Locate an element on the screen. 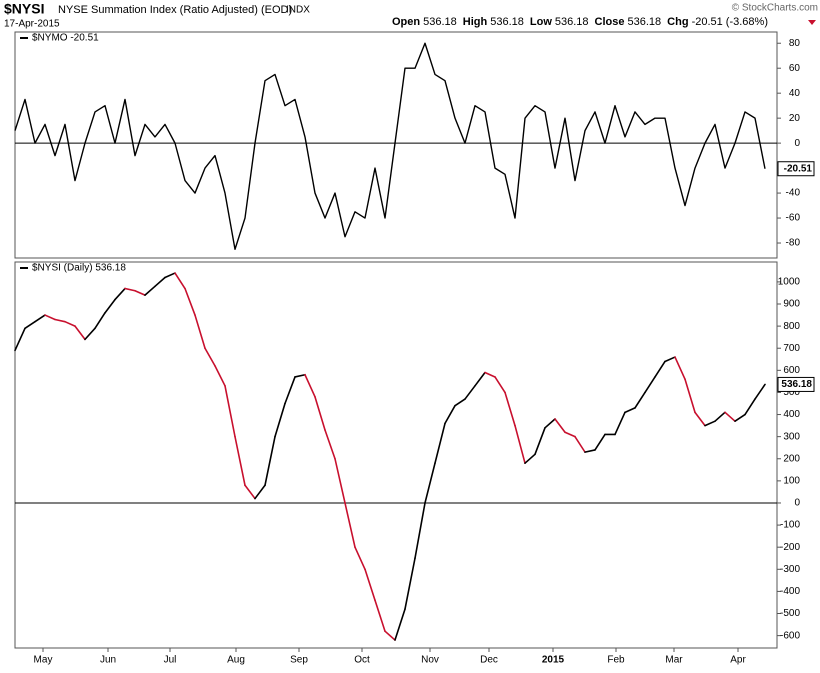  y-tick-label: -400 is located at coordinates (790, 591).